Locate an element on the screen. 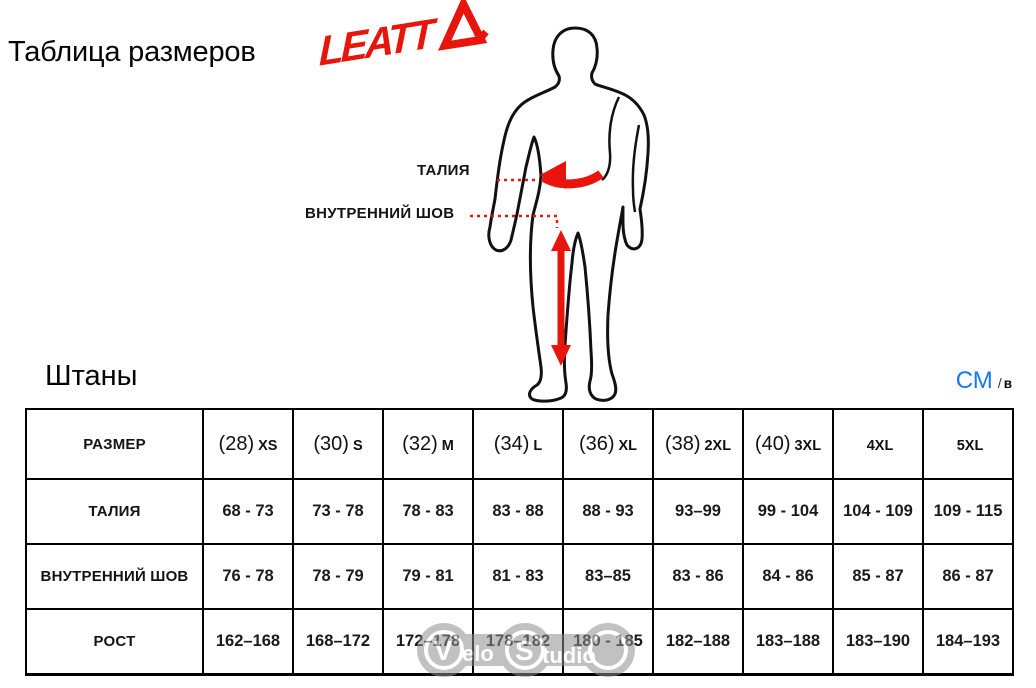 The width and height of the screenshot is (1036, 688). leatt-logo: LEATT is located at coordinates (403, 37).